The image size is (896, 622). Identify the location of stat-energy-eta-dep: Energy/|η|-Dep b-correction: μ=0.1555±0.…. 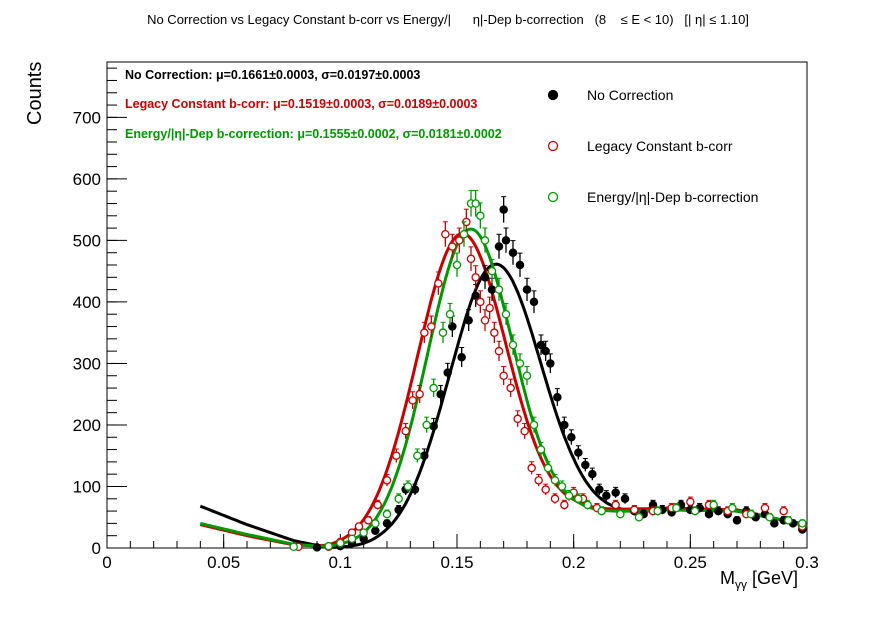
(313, 134).